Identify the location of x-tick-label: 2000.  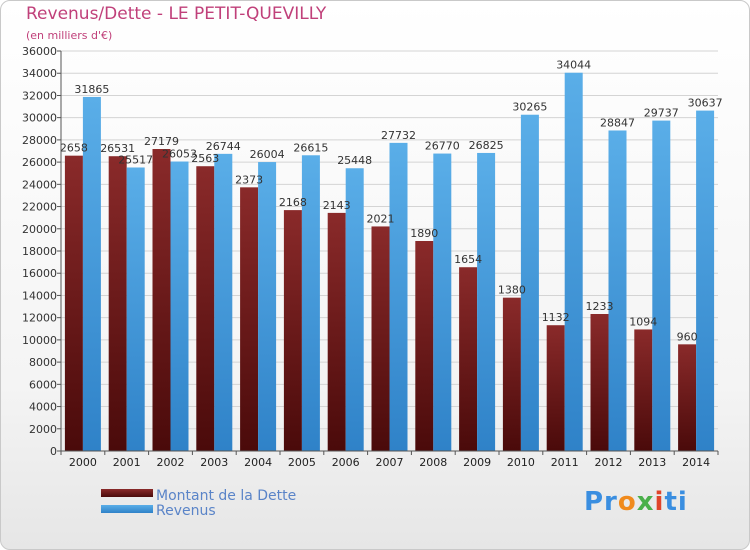
(83, 462).